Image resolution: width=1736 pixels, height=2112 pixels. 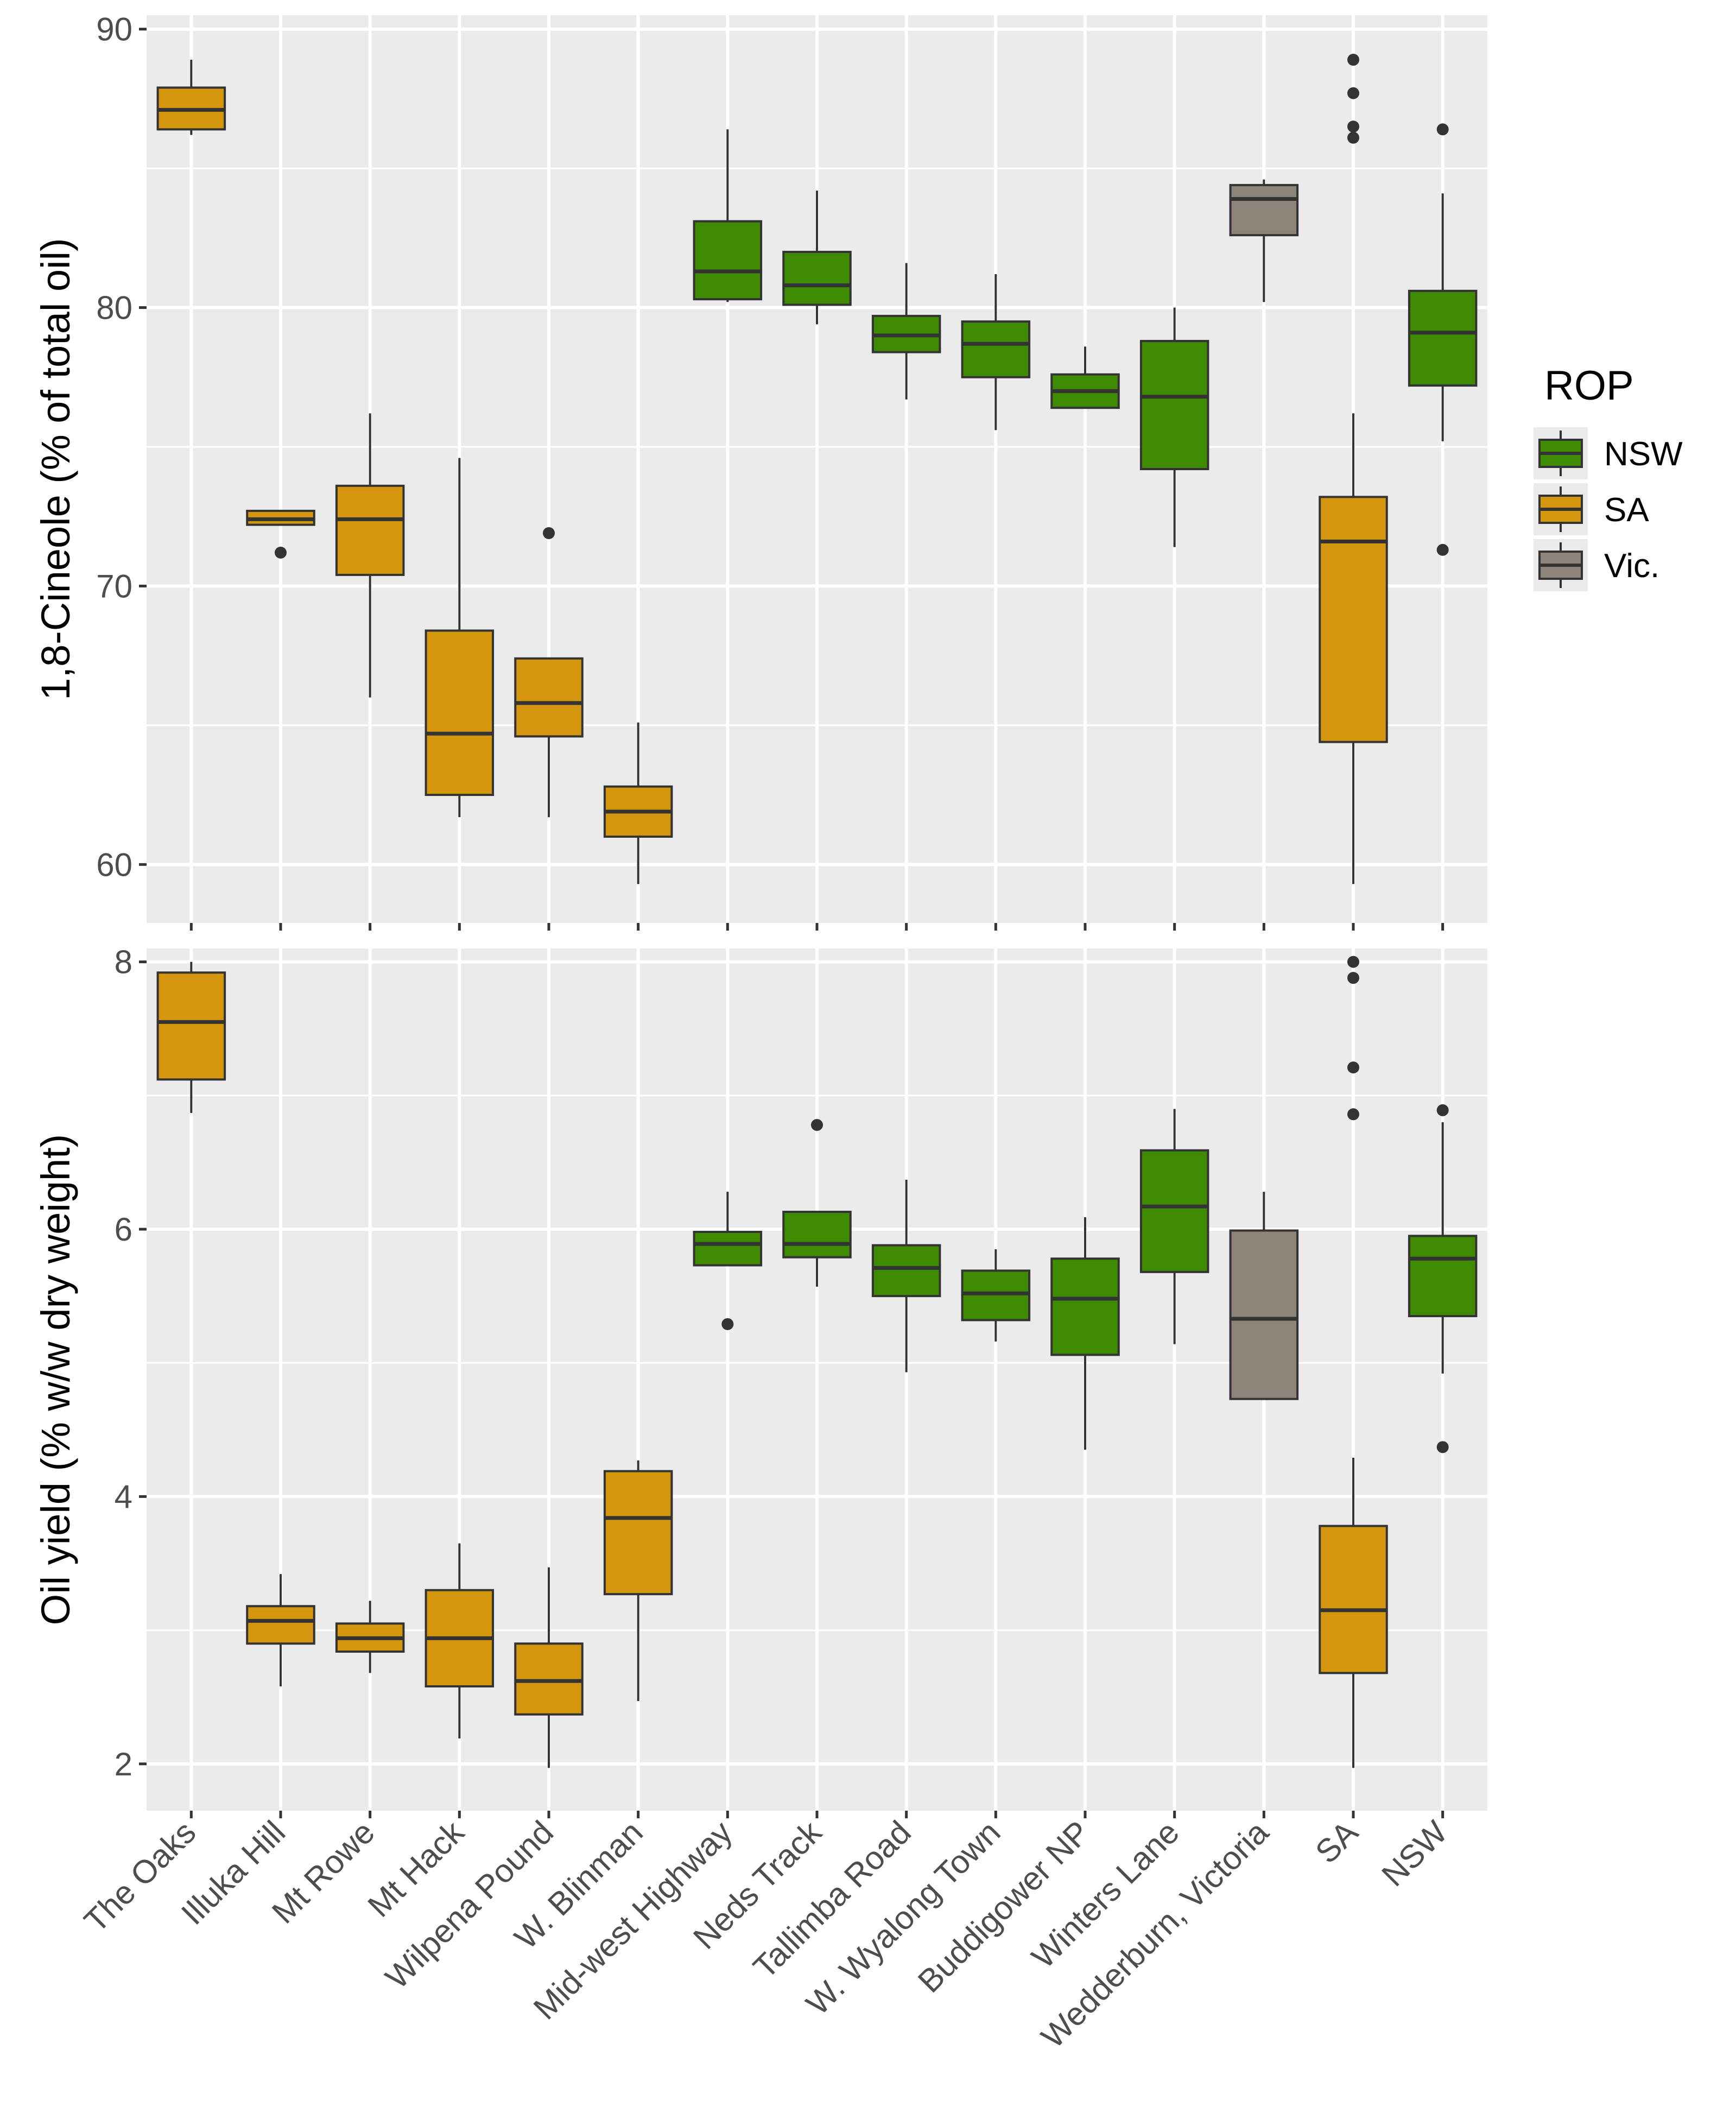 What do you see at coordinates (121, 447) in the screenshot?
I see `y-axis-ticks: 60 70 80 90` at bounding box center [121, 447].